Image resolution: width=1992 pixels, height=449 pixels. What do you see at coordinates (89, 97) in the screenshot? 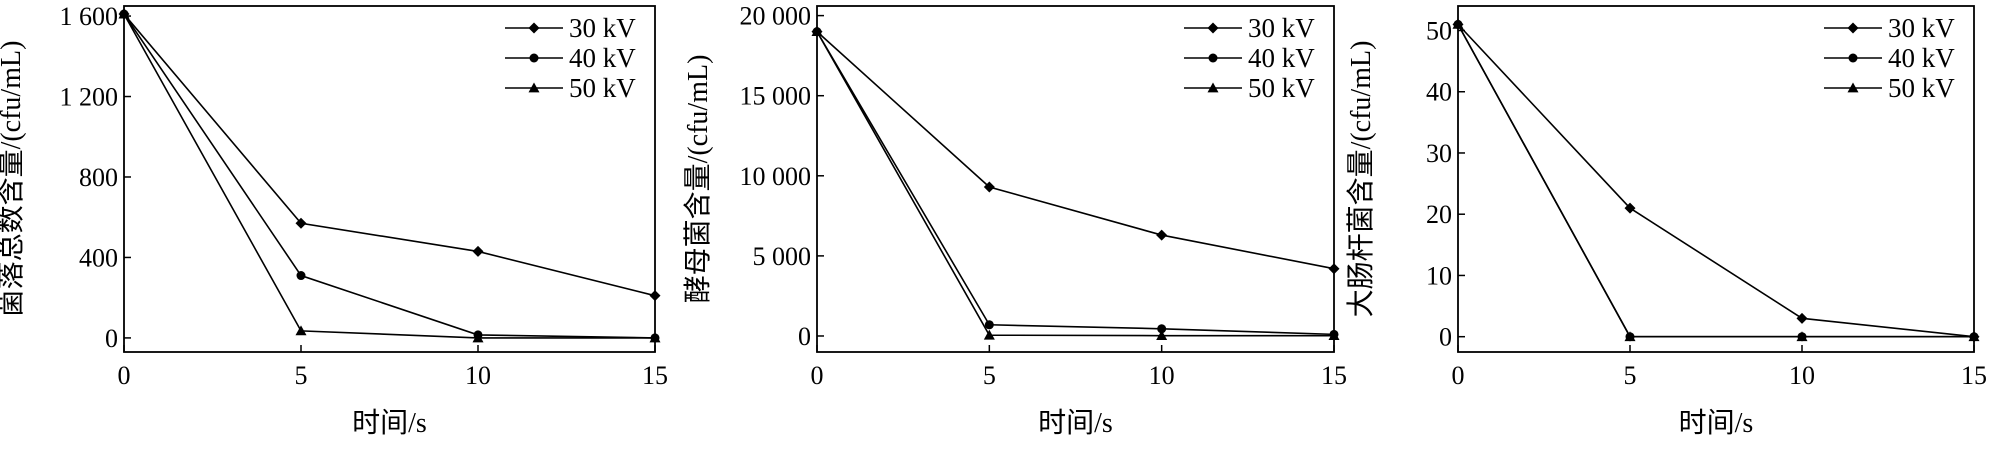
I see `y-tick-label: 1 200` at bounding box center [89, 97].